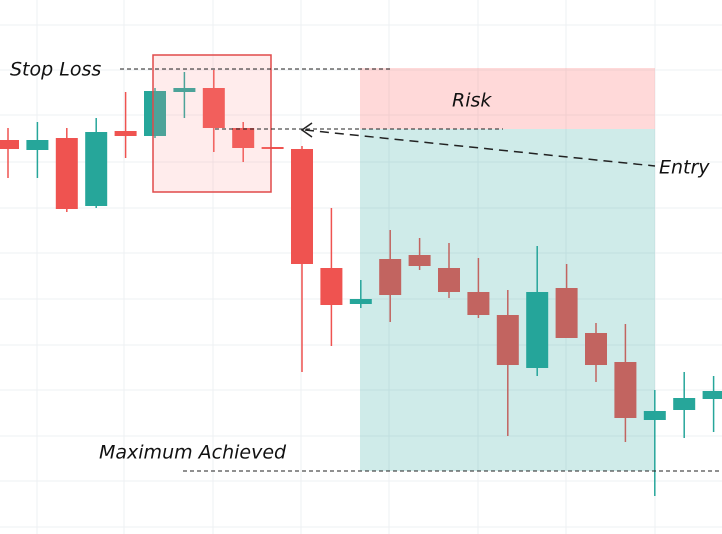 The height and width of the screenshot is (534, 722). I want to click on max-label: Maximum Achieved, so click(193, 453).